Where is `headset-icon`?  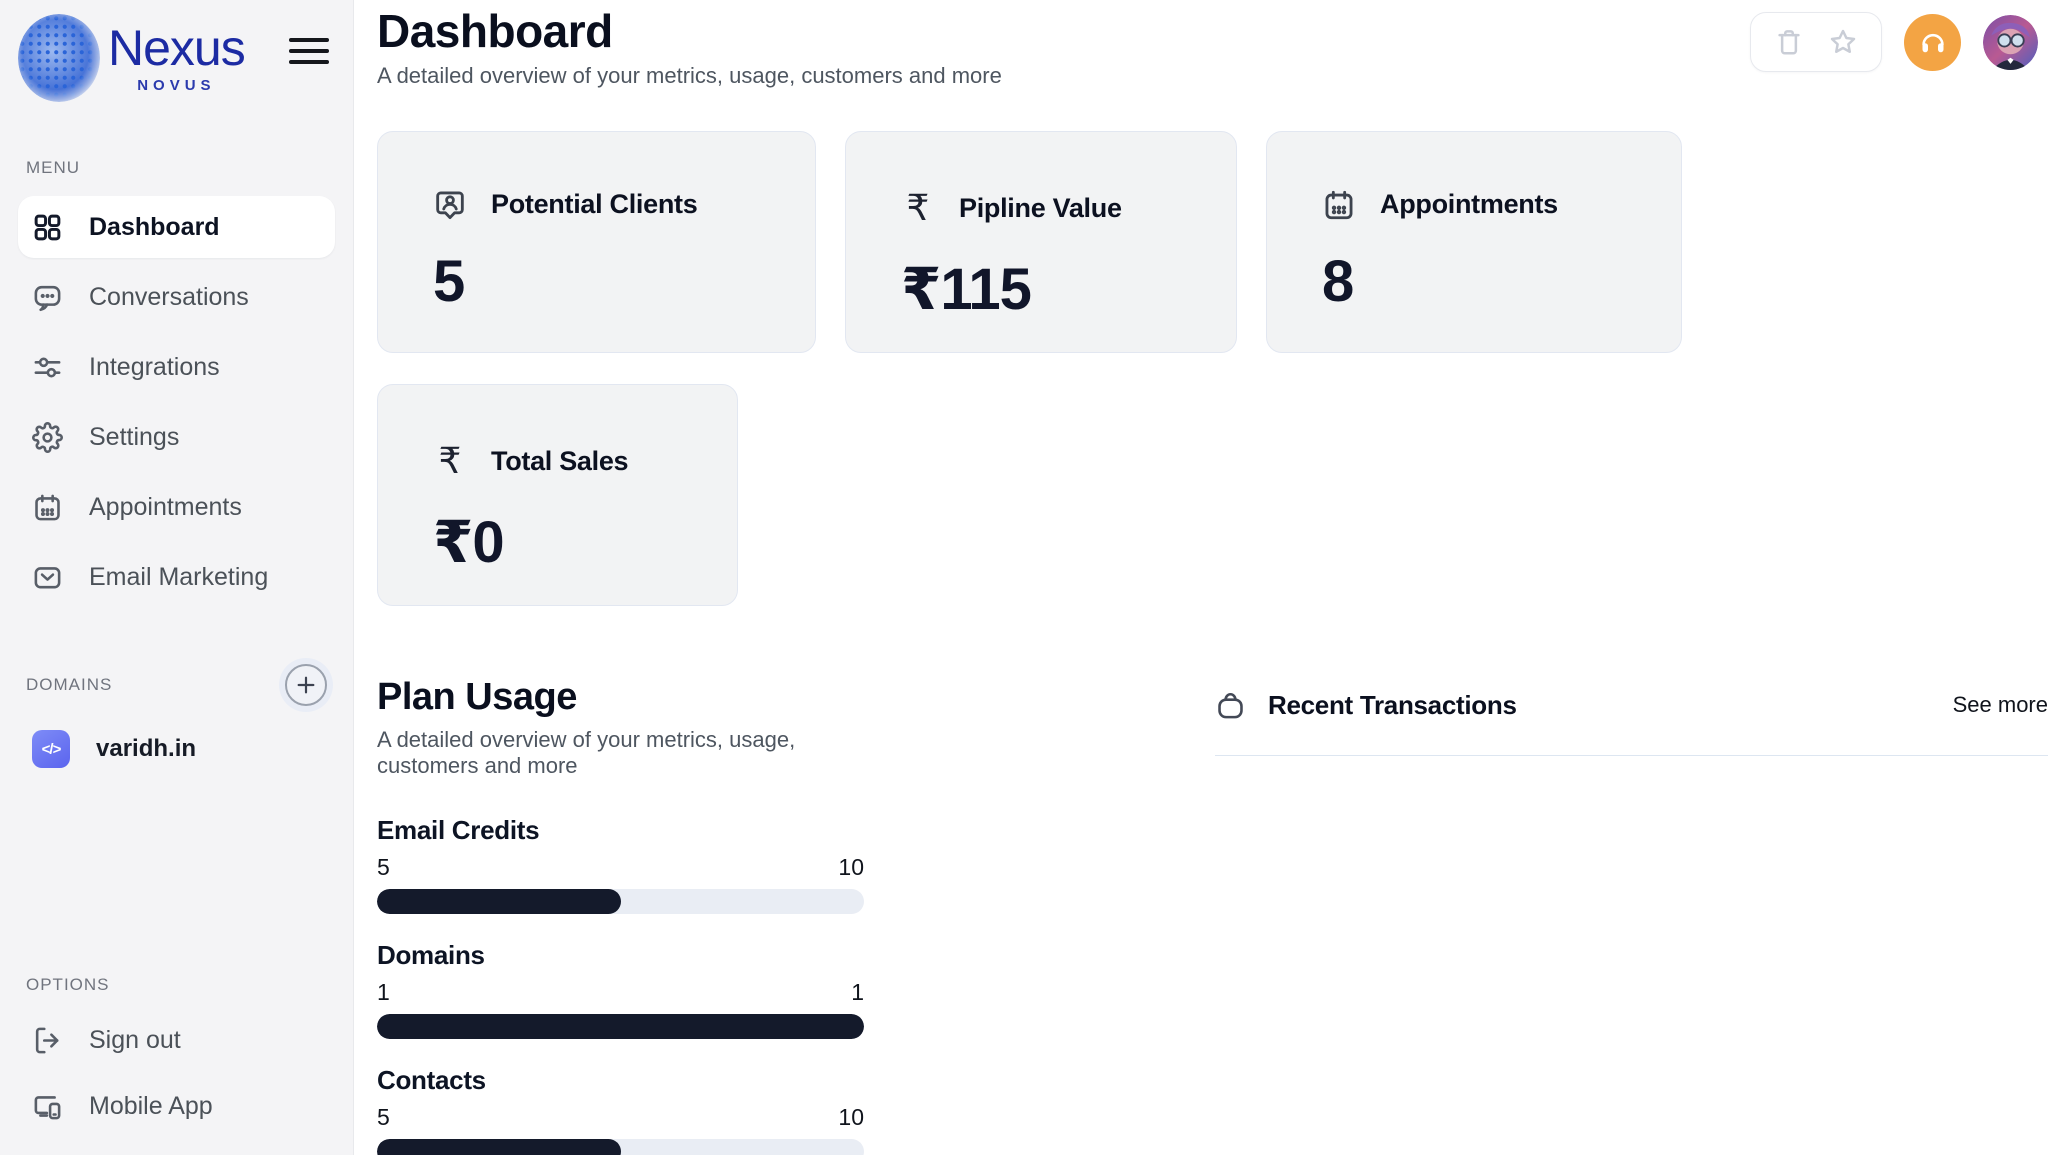 headset-icon is located at coordinates (1932, 43).